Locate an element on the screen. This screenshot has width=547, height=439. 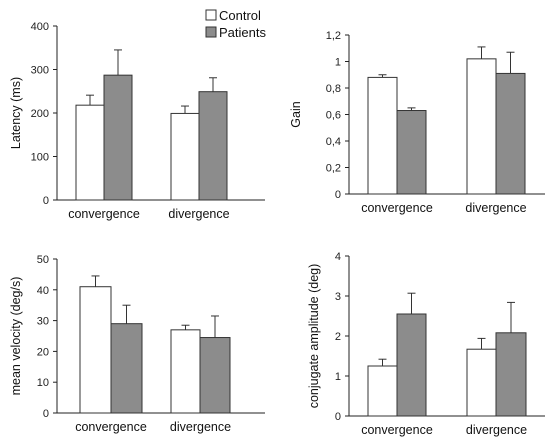
amplitude-ylabel: conjugate amplitude (deg) is located at coordinates (314, 336).